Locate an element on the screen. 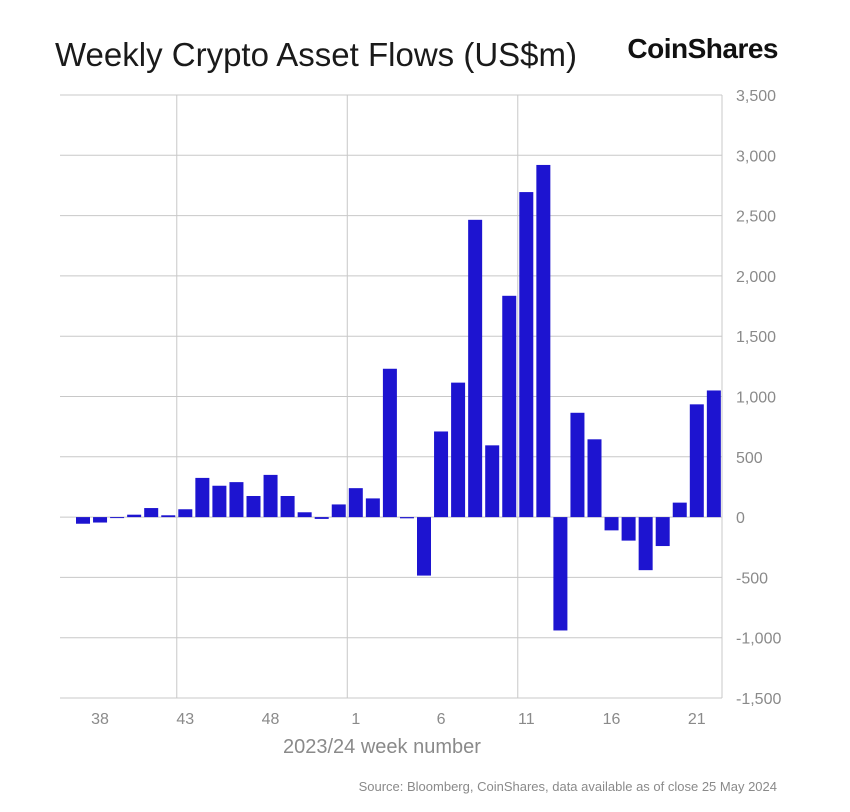 This screenshot has width=850, height=812. x-tick-label: 21 is located at coordinates (697, 719).